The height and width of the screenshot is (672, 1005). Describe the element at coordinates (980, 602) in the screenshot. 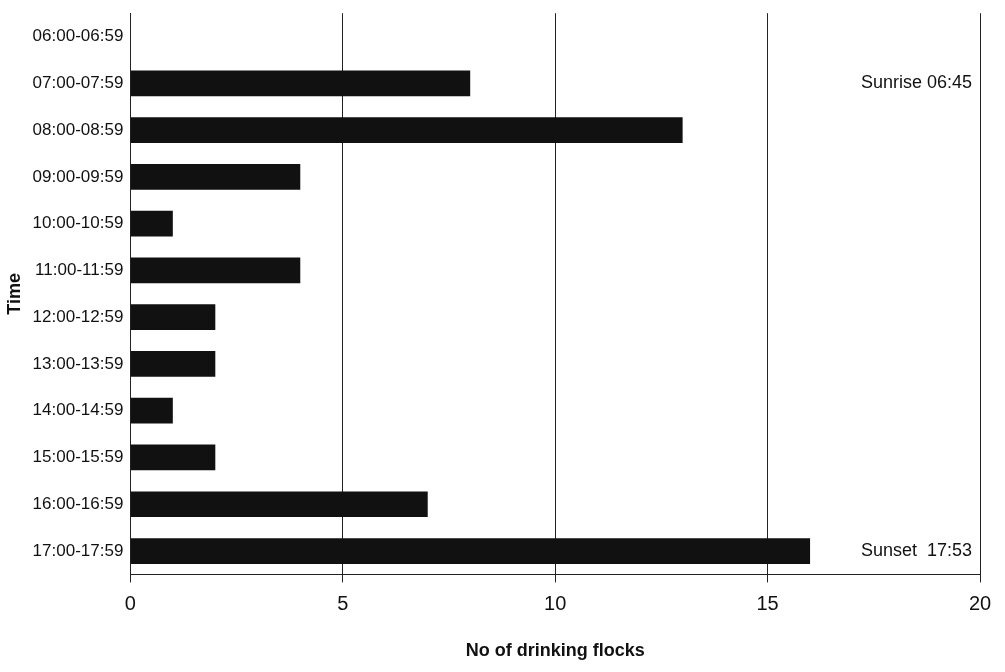

I see `x-tick-label: 20` at that location.